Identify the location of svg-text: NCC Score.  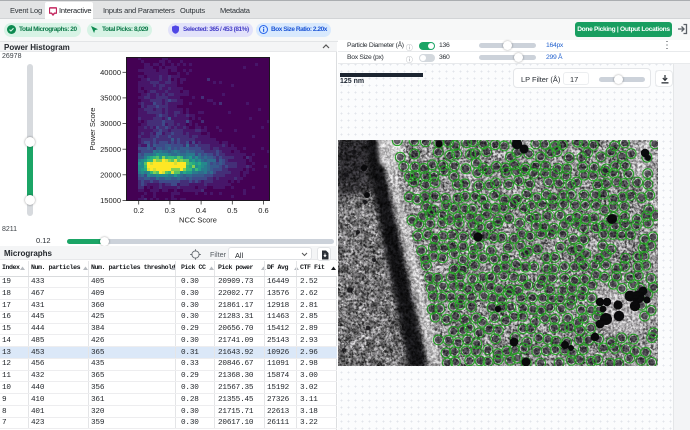
(198, 220).